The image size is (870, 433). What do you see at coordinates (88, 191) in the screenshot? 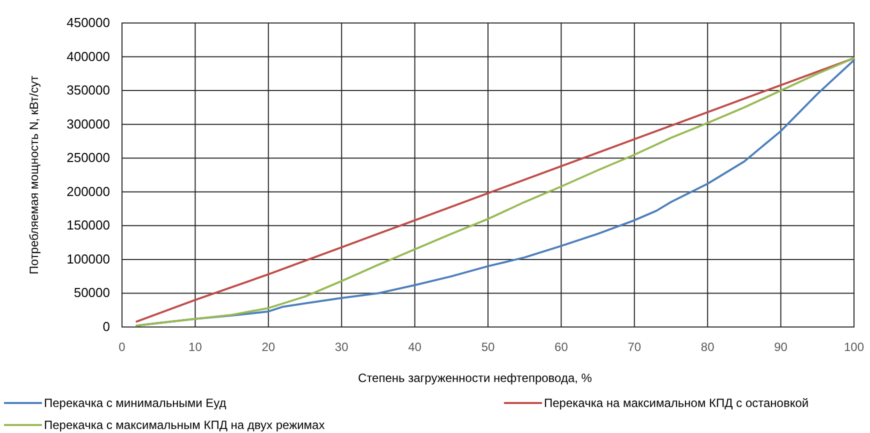
I see `y-tick-label: 200000` at bounding box center [88, 191].